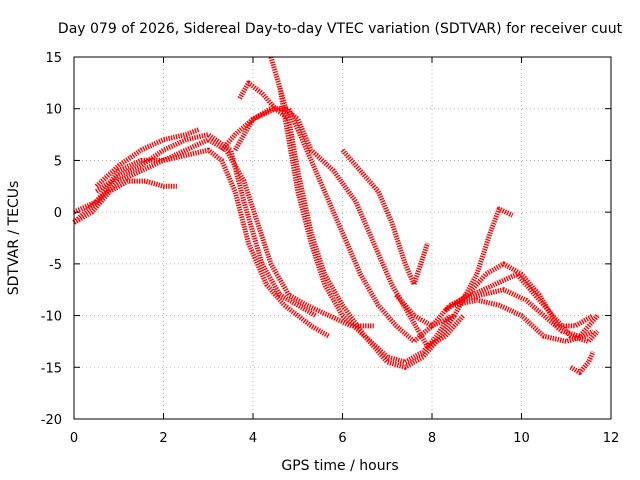 This screenshot has height=480, width=640. What do you see at coordinates (51, 420) in the screenshot?
I see `y-tick-label: -20` at bounding box center [51, 420].